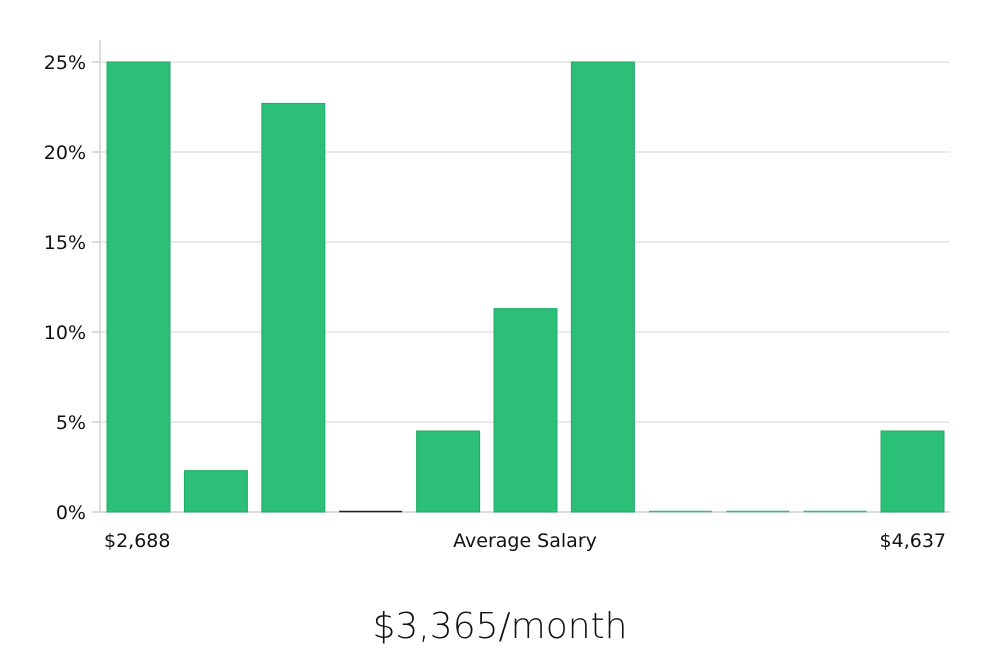  Describe the element at coordinates (65, 333) in the screenshot. I see `y-tick-label: 10%` at that location.